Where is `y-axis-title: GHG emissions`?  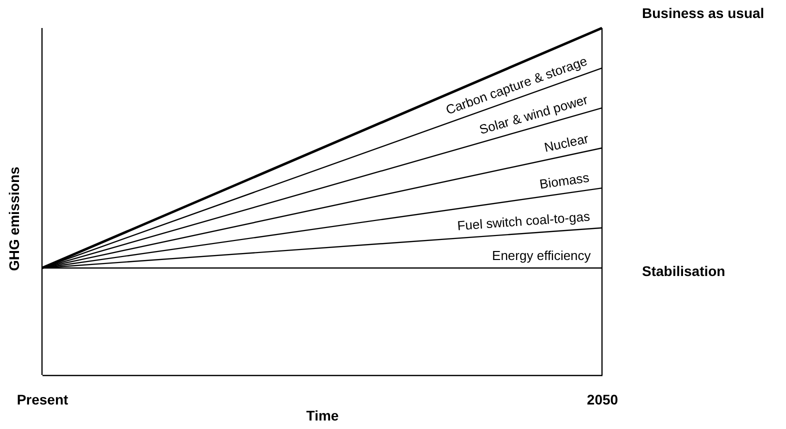 y-axis-title: GHG emissions is located at coordinates (14, 218).